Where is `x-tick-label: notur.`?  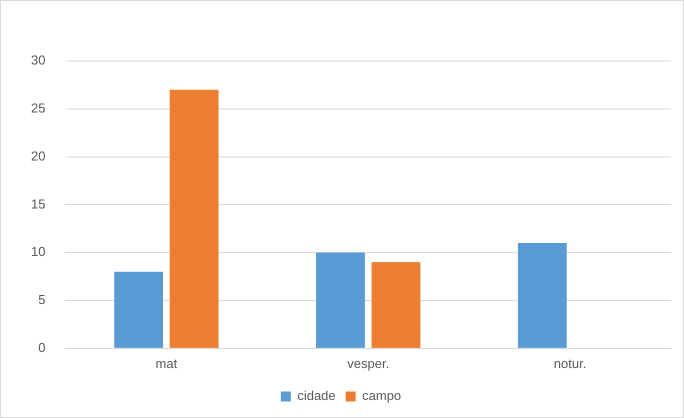
x-tick-label: notur. is located at coordinates (570, 363).